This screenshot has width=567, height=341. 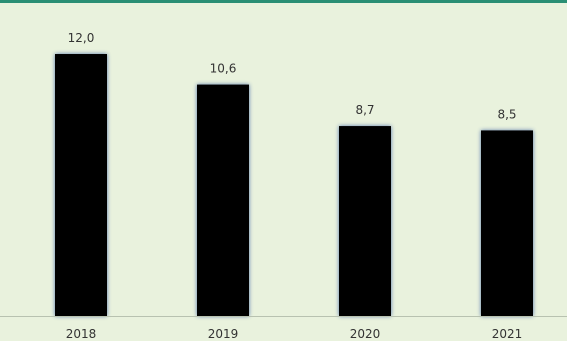 I want to click on x-tick-label-2018: 2018, so click(x=81, y=334).